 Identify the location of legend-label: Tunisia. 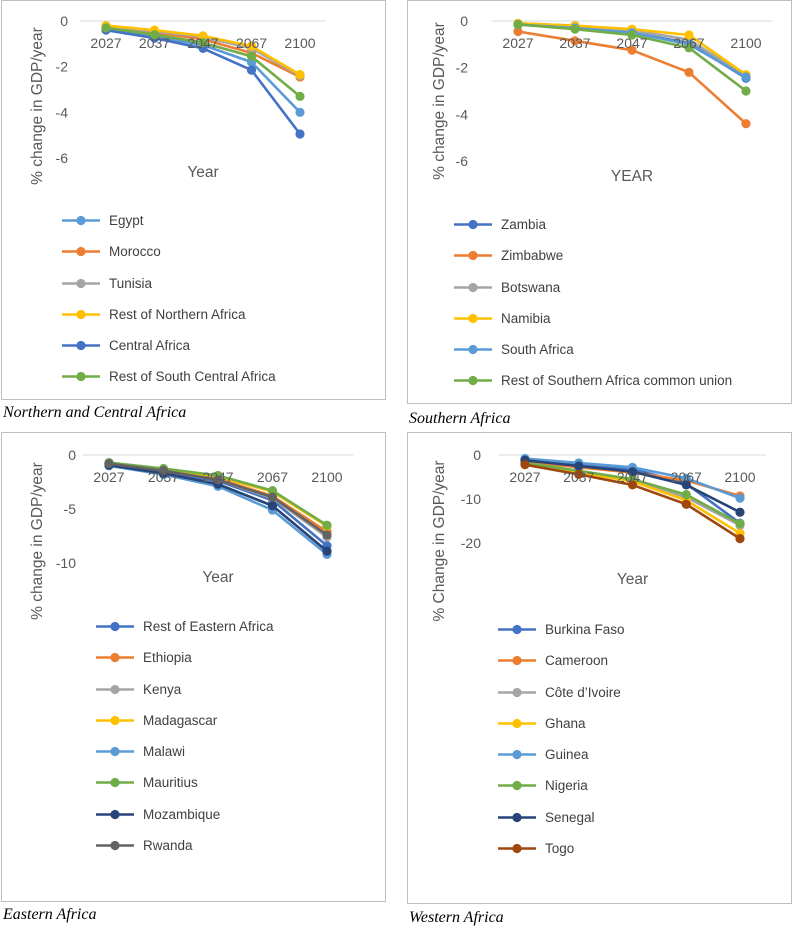
(131, 283).